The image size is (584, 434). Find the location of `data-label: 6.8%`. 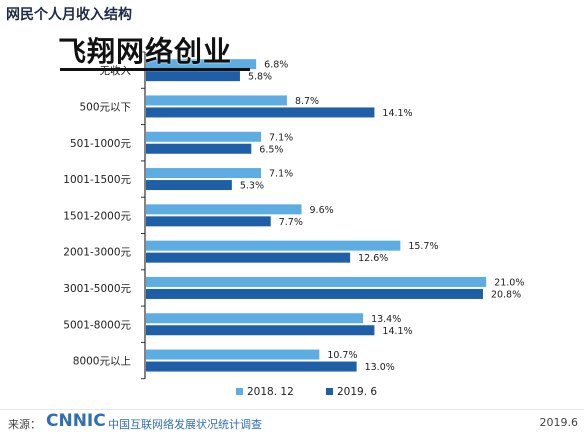

data-label: 6.8% is located at coordinates (276, 65).